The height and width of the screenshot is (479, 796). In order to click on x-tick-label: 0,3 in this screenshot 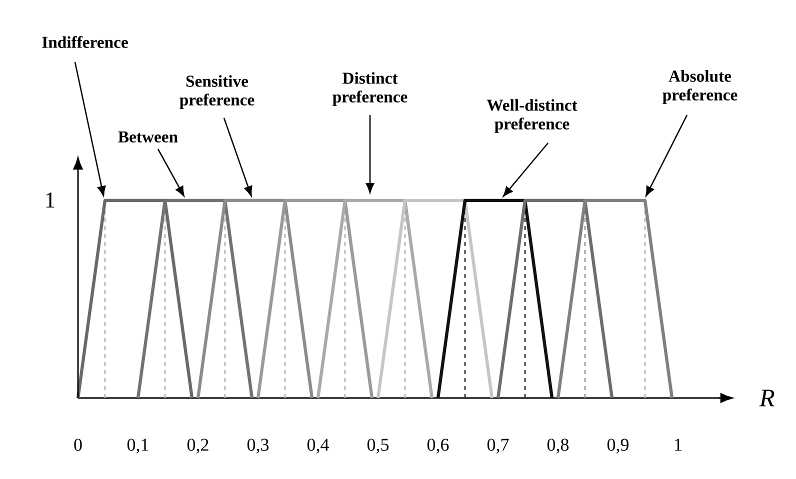, I will do `click(258, 446)`.